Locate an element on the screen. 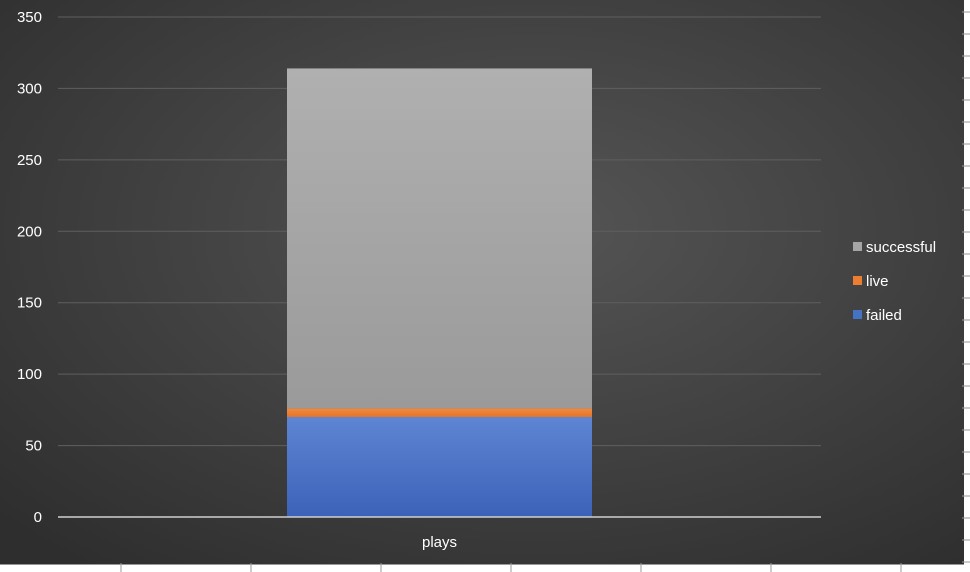 This screenshot has width=970, height=572. y-tick-label: 350 is located at coordinates (29, 17).